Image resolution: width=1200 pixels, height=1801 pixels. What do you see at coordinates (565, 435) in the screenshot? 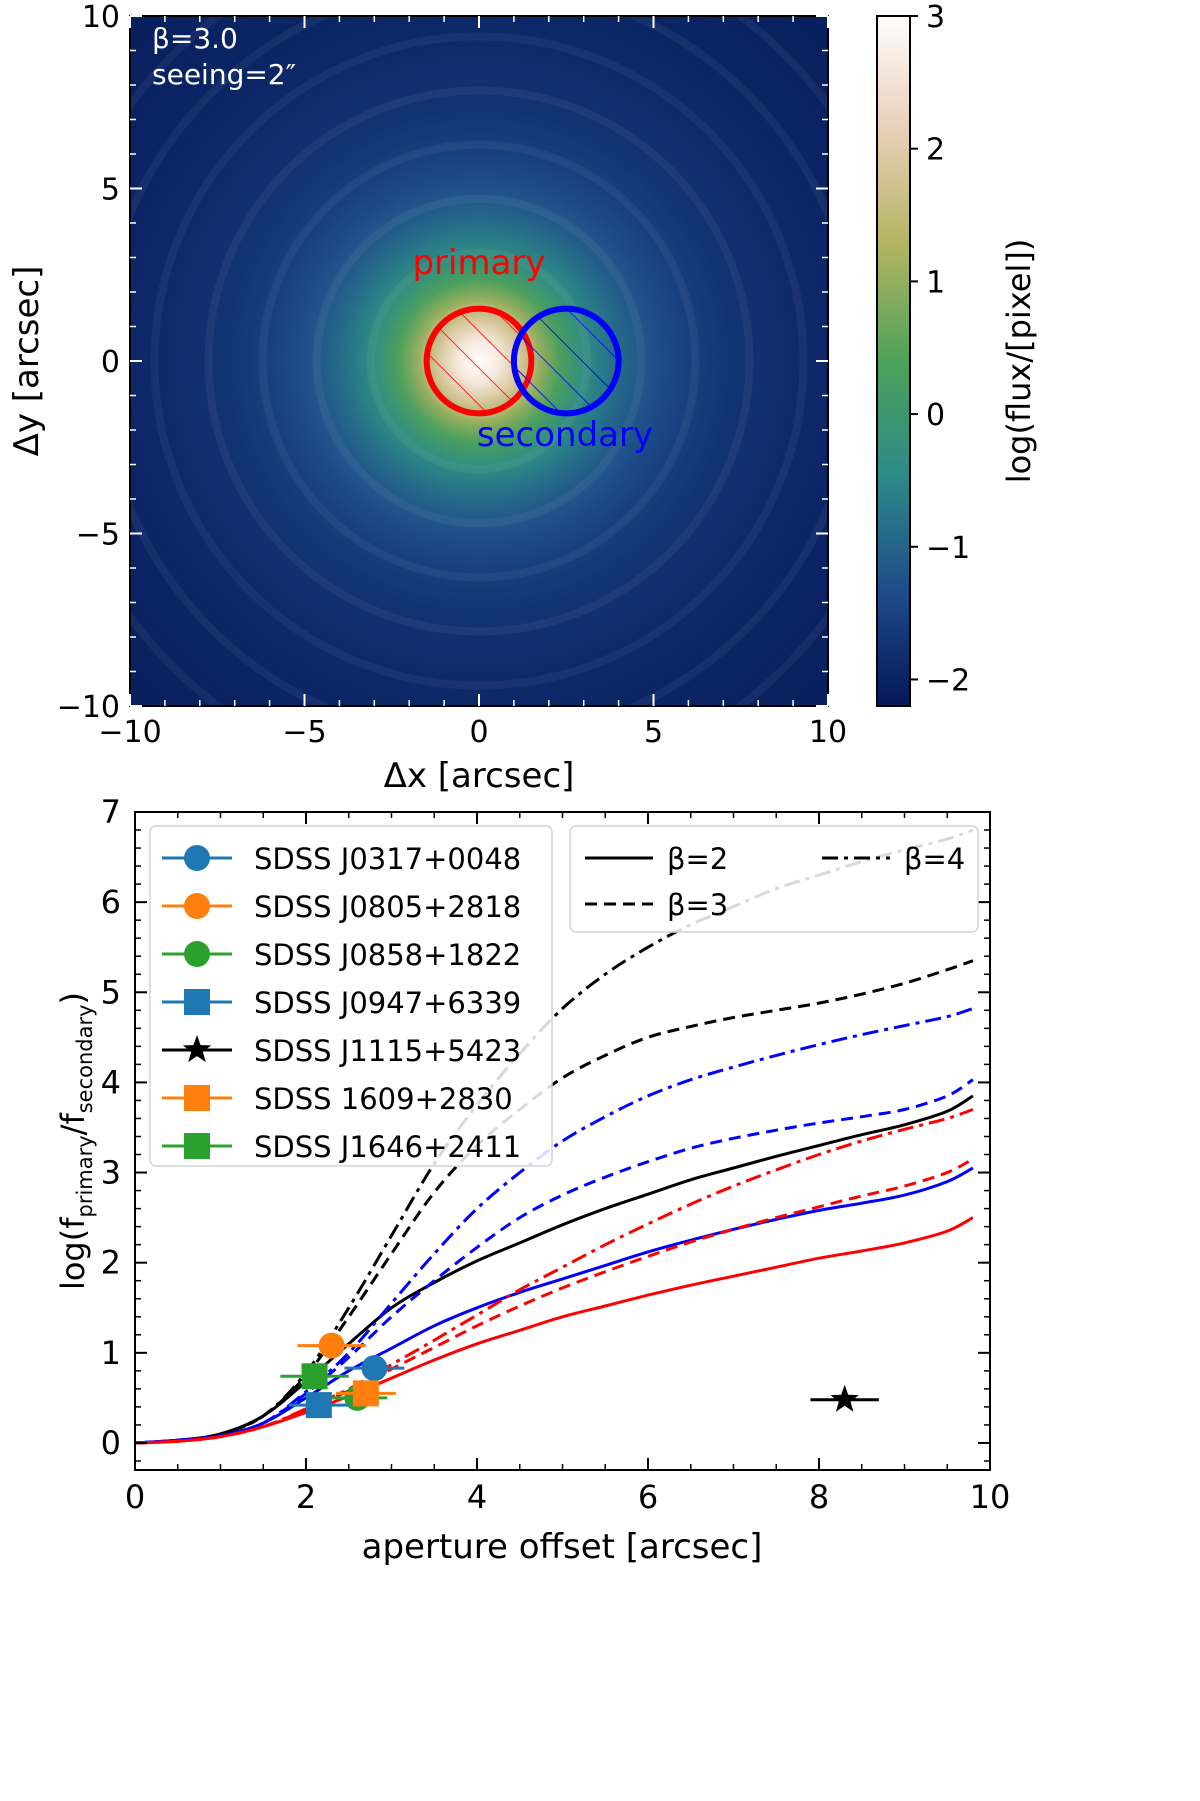
I see `secondary-aperture-label: secondary` at bounding box center [565, 435].